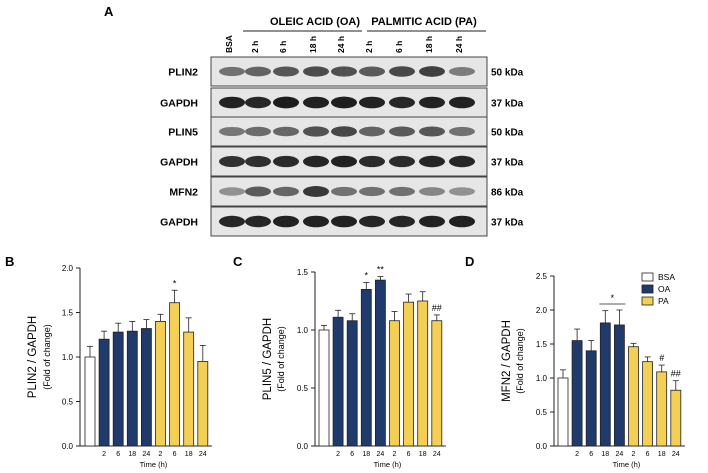 The image size is (708, 473). I want to click on blot-size-label: 50 kDa, so click(507, 133).